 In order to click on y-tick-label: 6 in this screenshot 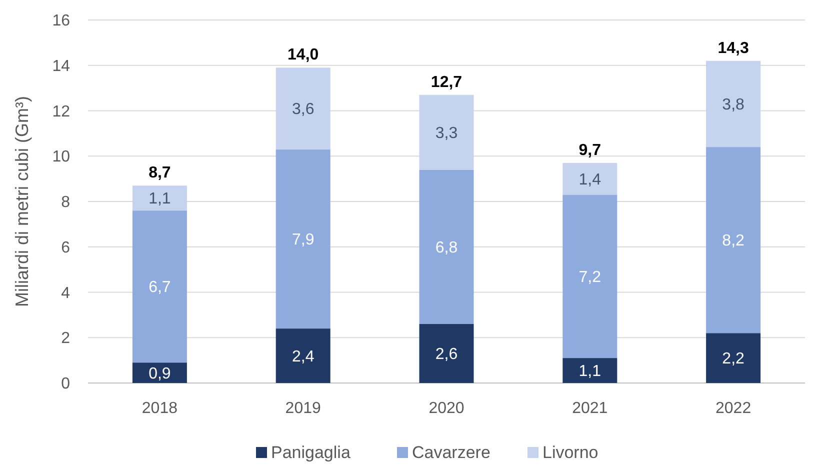, I will do `click(65, 247)`.